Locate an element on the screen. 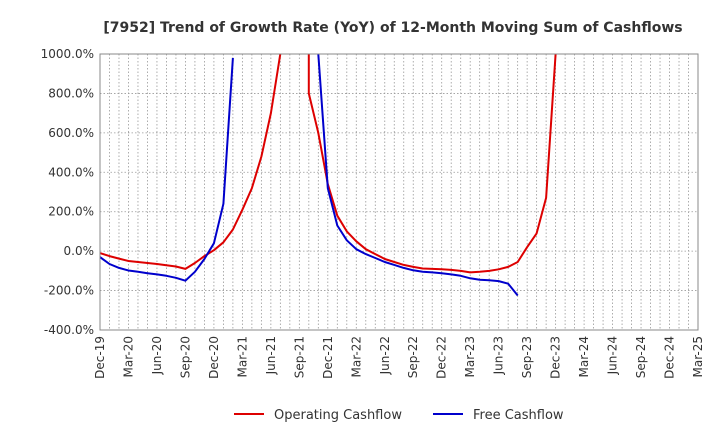 The height and width of the screenshot is (440, 720). y-tick-label: 800.0% is located at coordinates (71, 93).